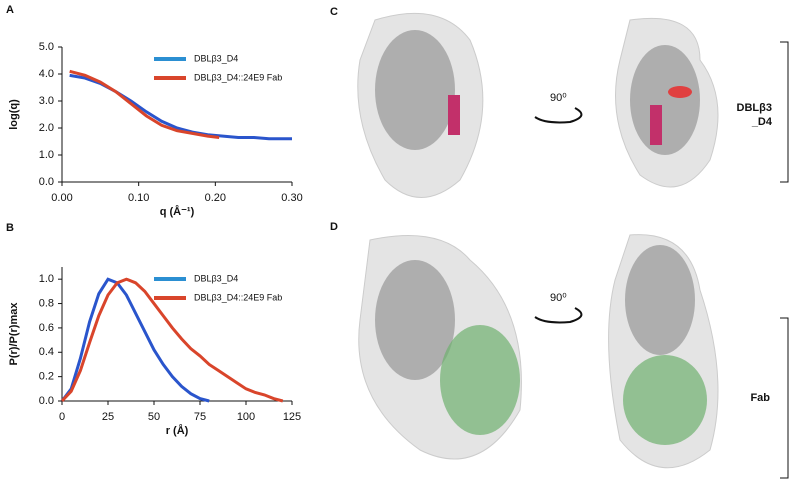 This screenshot has width=800, height=496. What do you see at coordinates (154, 417) in the screenshot?
I see `x-tick-label: 50` at bounding box center [154, 417].